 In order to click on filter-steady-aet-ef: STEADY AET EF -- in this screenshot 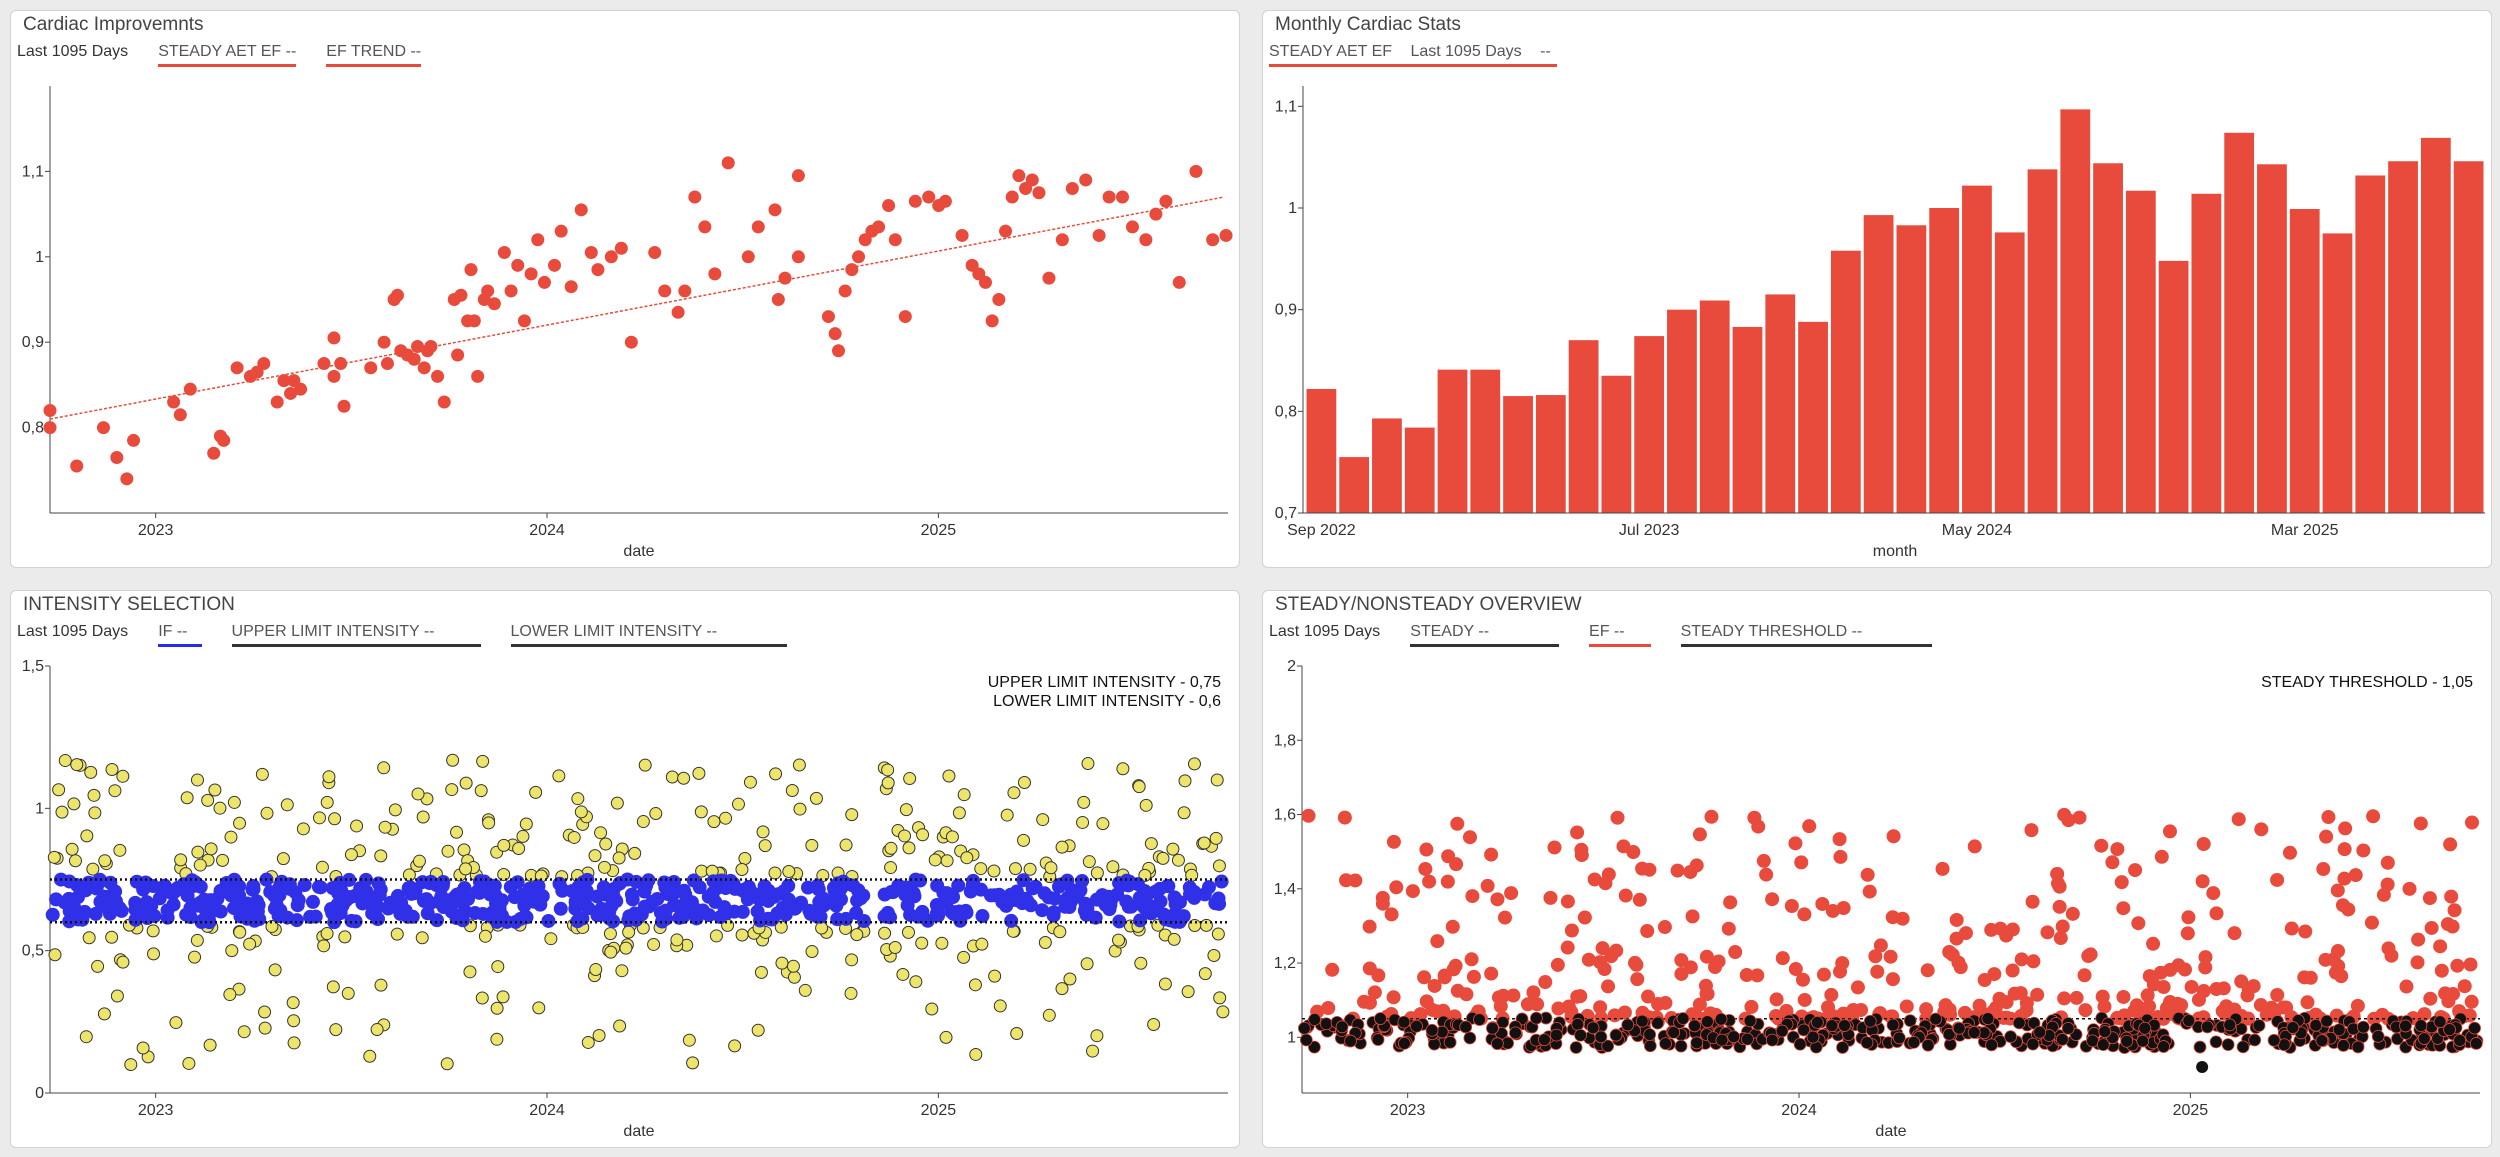, I will do `click(227, 54)`.